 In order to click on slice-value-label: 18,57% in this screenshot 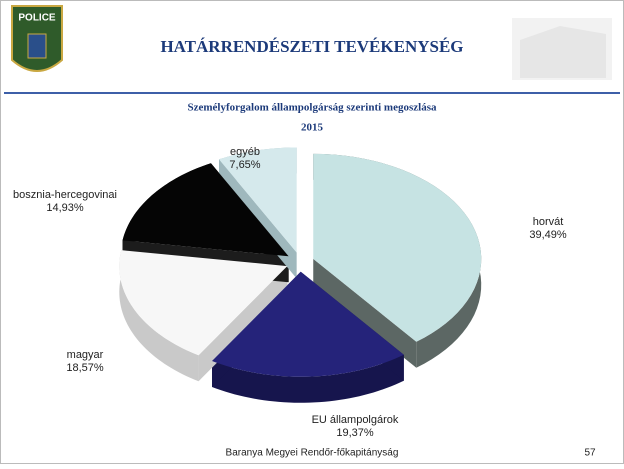, I will do `click(85, 368)`.